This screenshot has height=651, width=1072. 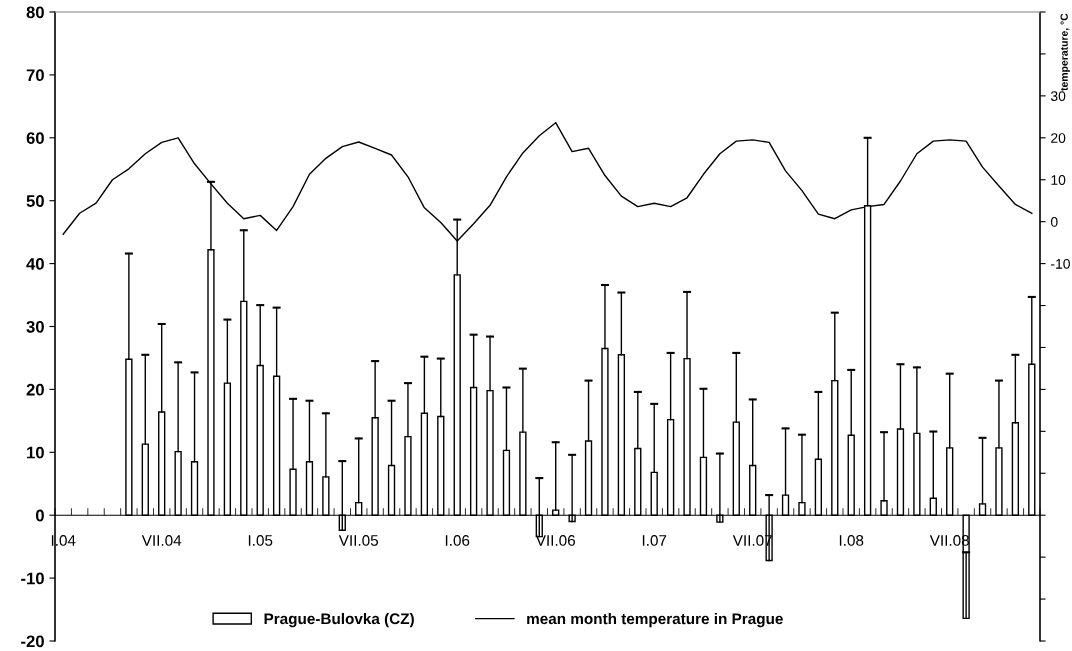 I want to click on y-tick-label: -20, so click(x=32, y=641).